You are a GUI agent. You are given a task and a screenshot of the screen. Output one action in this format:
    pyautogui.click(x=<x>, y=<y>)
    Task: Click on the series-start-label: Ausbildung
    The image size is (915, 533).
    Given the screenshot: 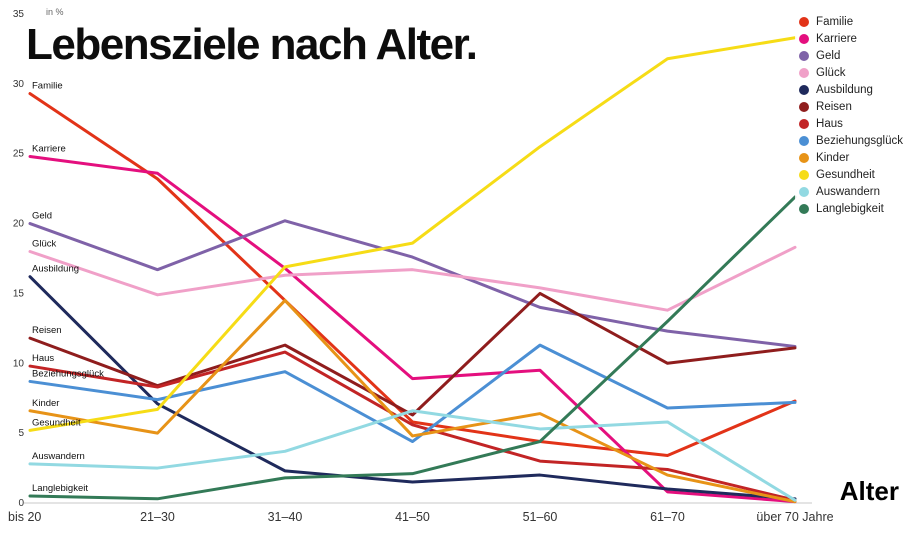 What is the action you would take?
    pyautogui.click(x=55, y=269)
    